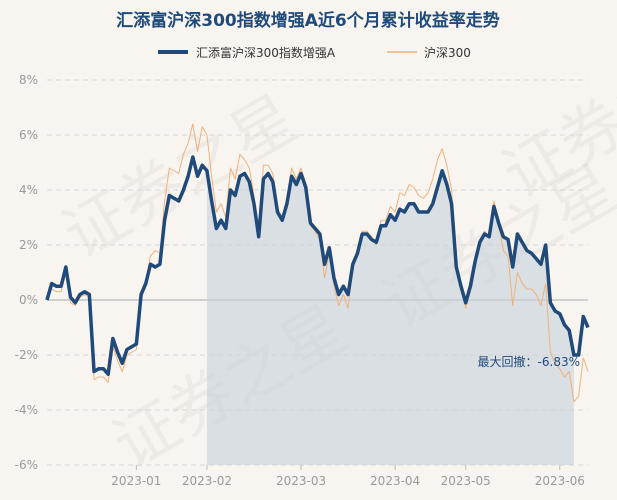 The height and width of the screenshot is (500, 617). What do you see at coordinates (28, 190) in the screenshot?
I see `y-tick-label: 4%` at bounding box center [28, 190].